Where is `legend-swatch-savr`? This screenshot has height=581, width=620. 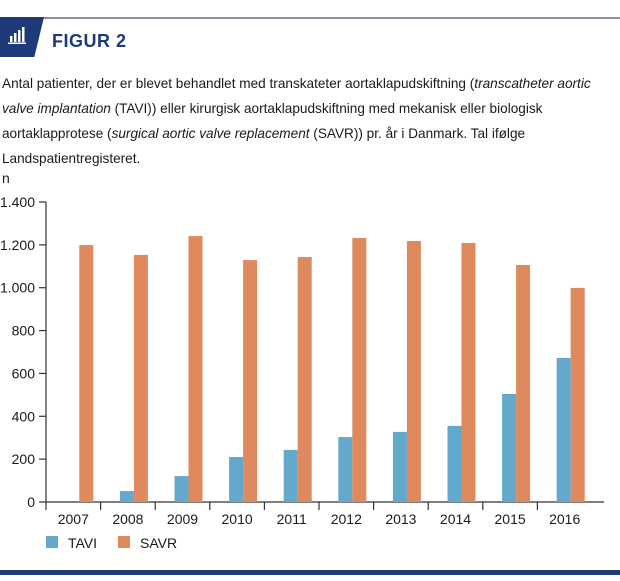
legend-swatch-savr is located at coordinates (124, 542).